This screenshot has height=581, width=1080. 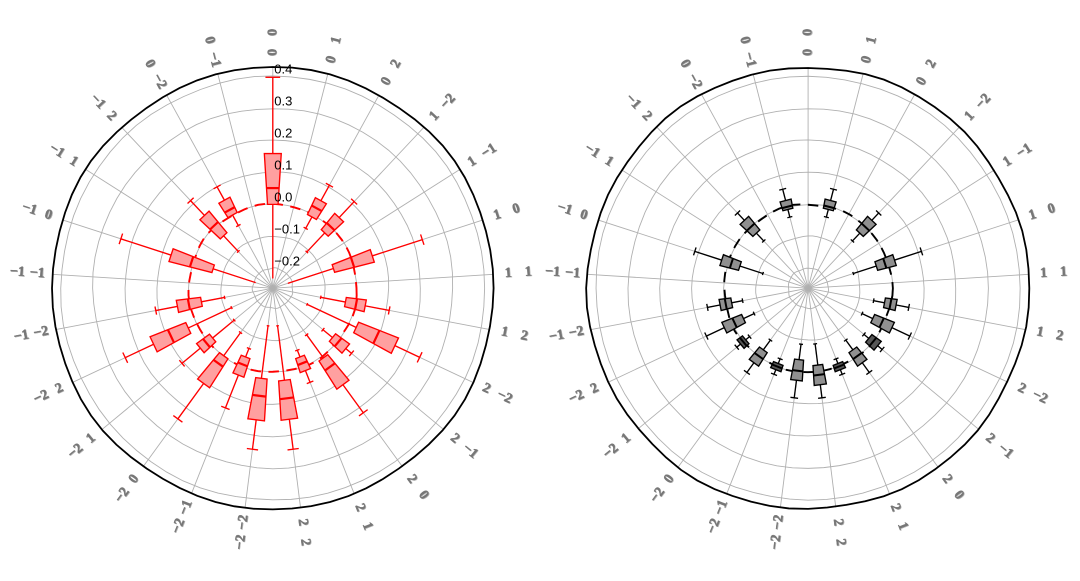 I want to click on svg-text: 0.4, so click(x=283, y=69).